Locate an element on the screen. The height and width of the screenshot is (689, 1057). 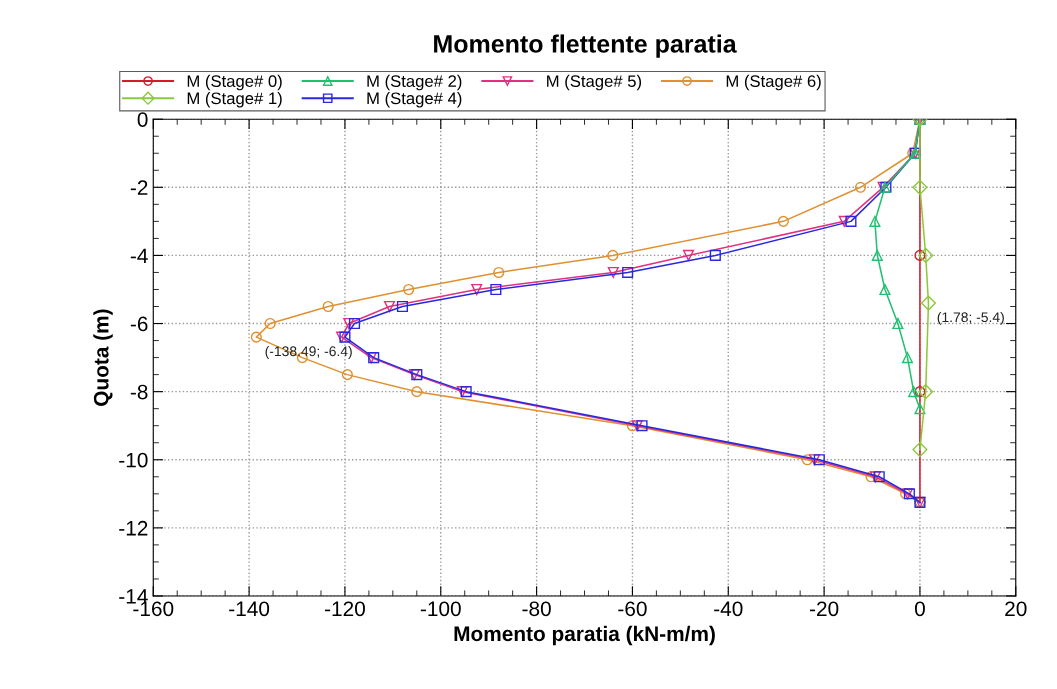
legend-label: M (Stage# 1) is located at coordinates (234, 99).